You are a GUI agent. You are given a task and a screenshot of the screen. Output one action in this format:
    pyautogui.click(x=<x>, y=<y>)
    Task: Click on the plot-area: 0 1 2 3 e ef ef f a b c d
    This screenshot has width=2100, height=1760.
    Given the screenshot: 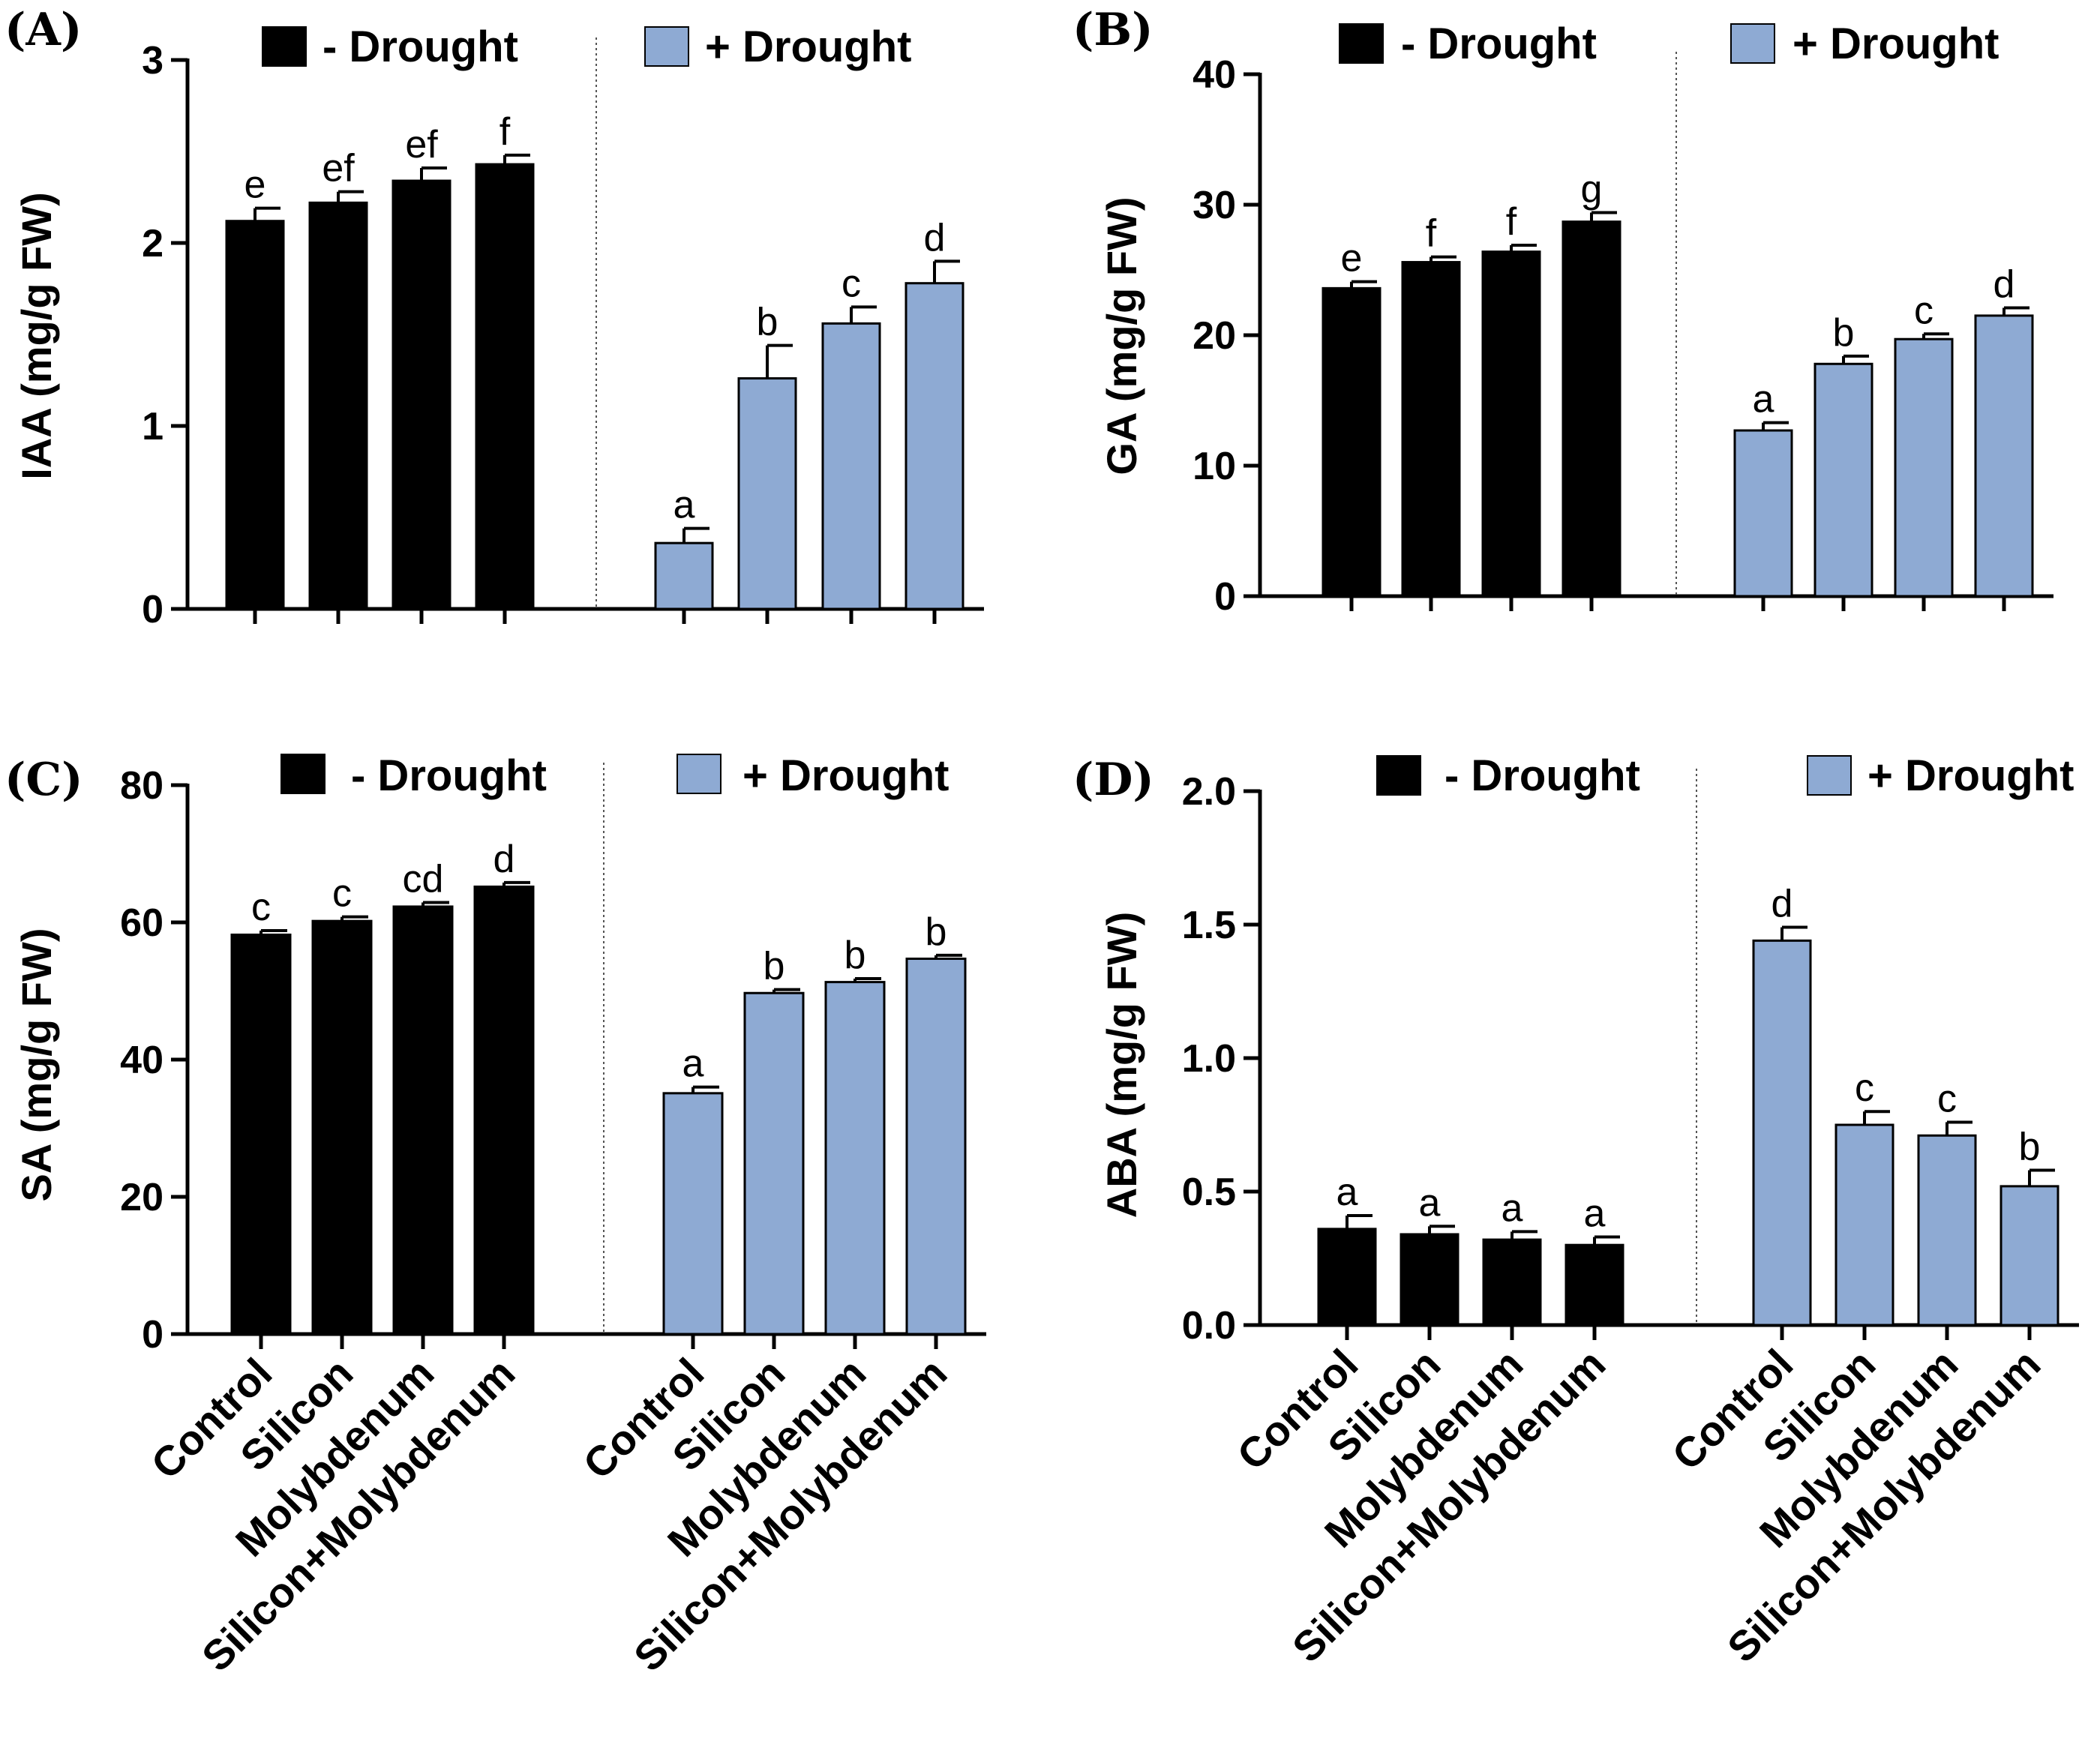 What is the action you would take?
    pyautogui.click(x=563, y=334)
    